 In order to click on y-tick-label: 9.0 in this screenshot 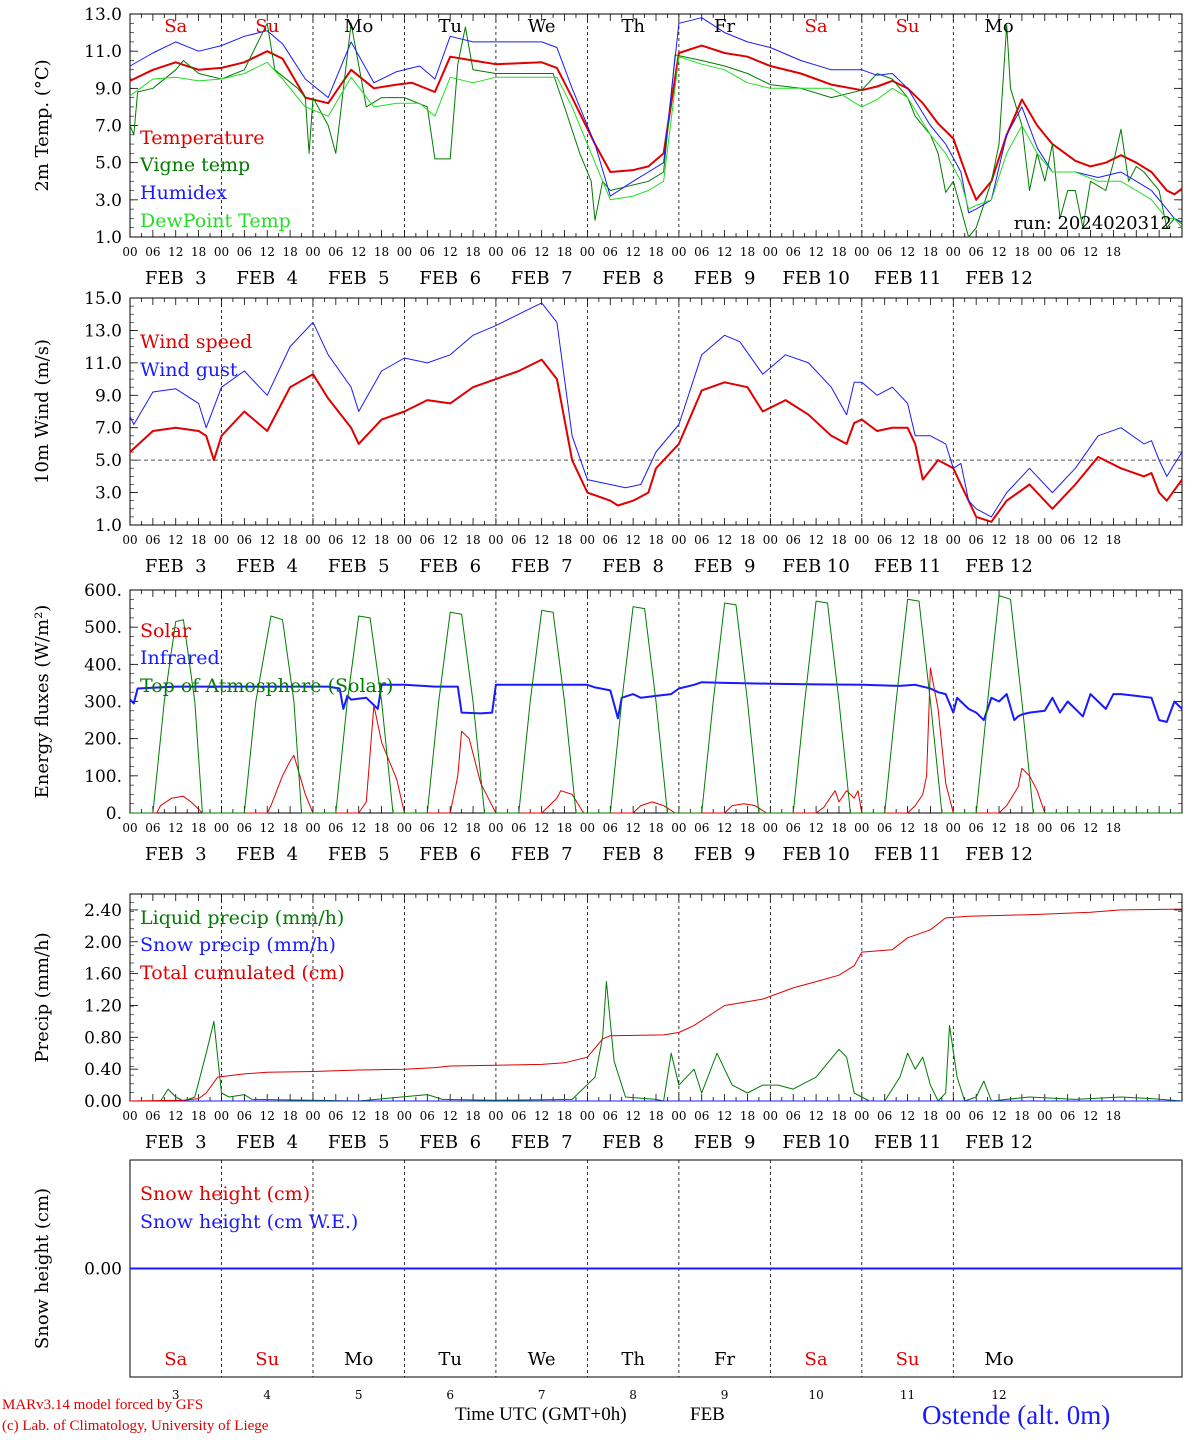, I will do `click(108, 396)`.